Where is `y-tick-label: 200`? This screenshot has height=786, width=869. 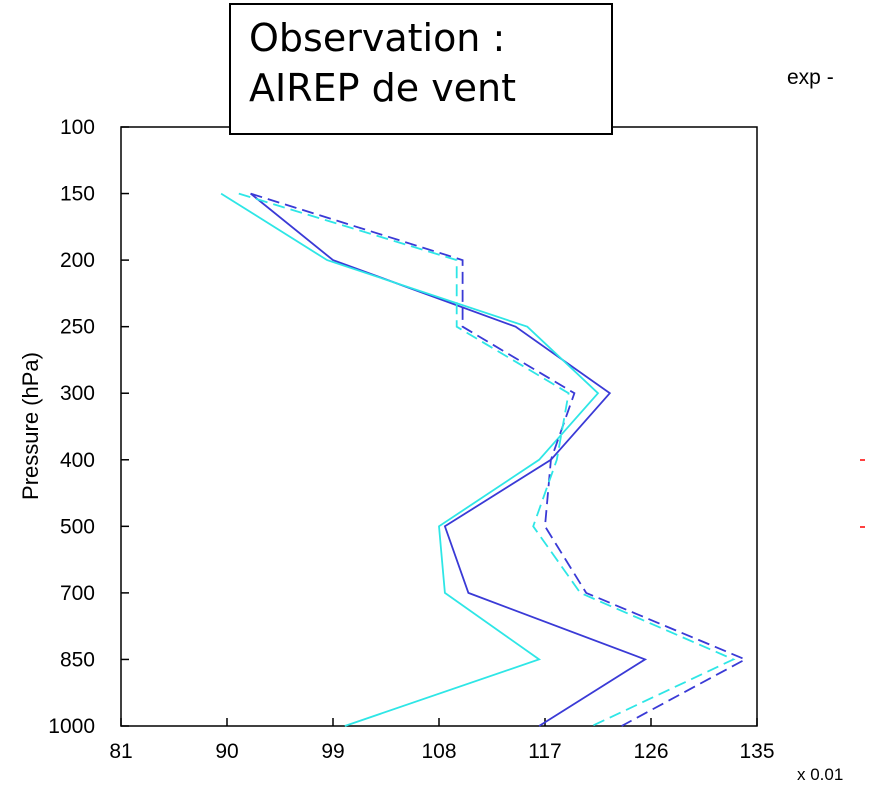
y-tick-label: 200 is located at coordinates (77, 260).